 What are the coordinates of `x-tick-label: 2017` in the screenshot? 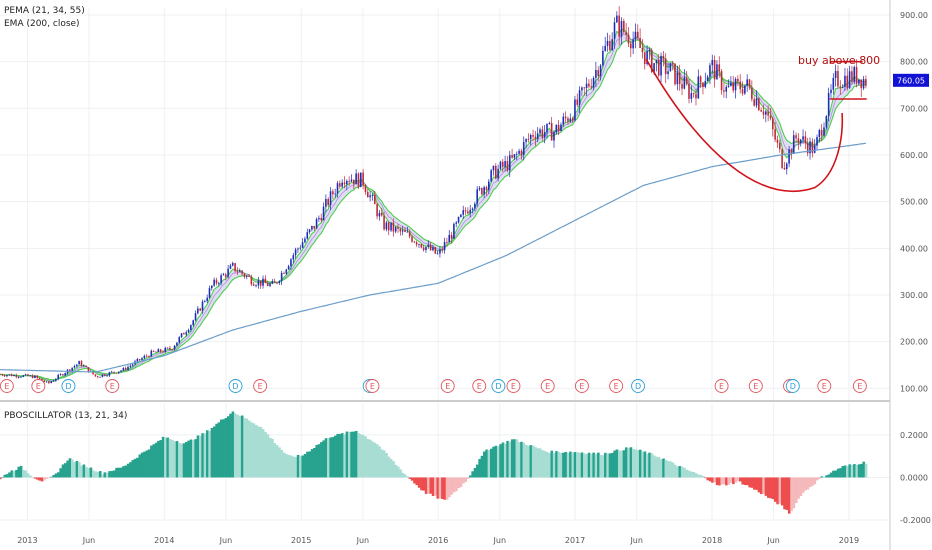 It's located at (575, 540).